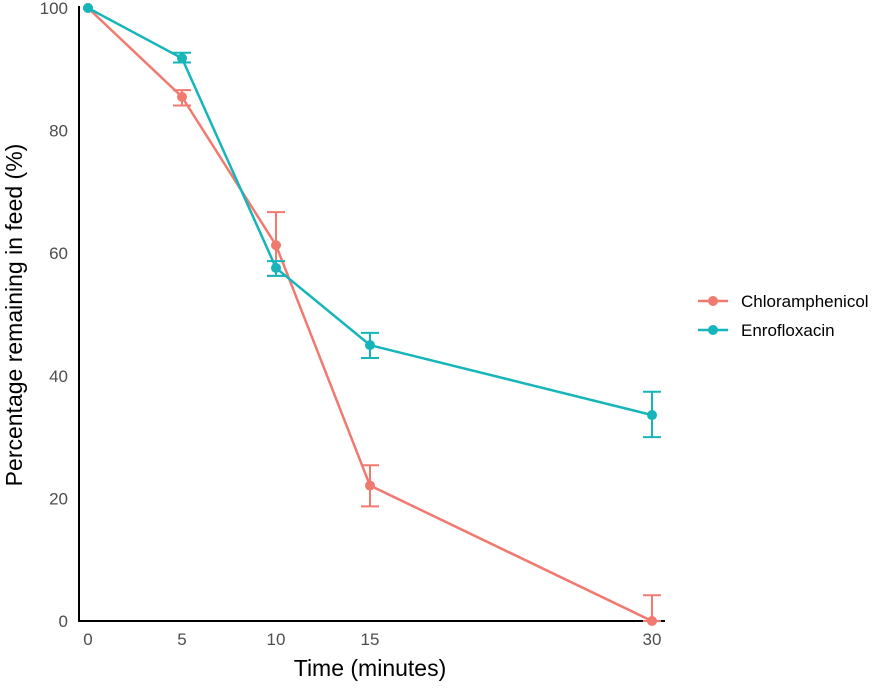 The width and height of the screenshot is (896, 689). What do you see at coordinates (58, 253) in the screenshot?
I see `y-tick-label: 60` at bounding box center [58, 253].